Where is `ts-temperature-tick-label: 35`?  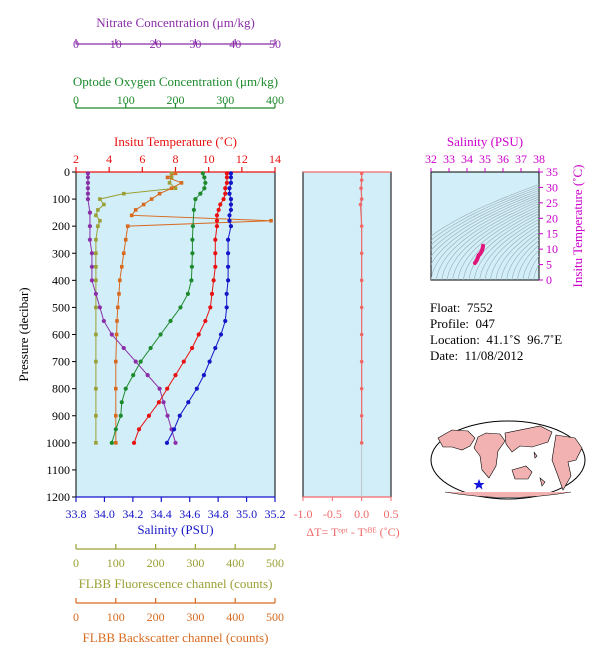
ts-temperature-tick-label: 35 is located at coordinates (552, 172).